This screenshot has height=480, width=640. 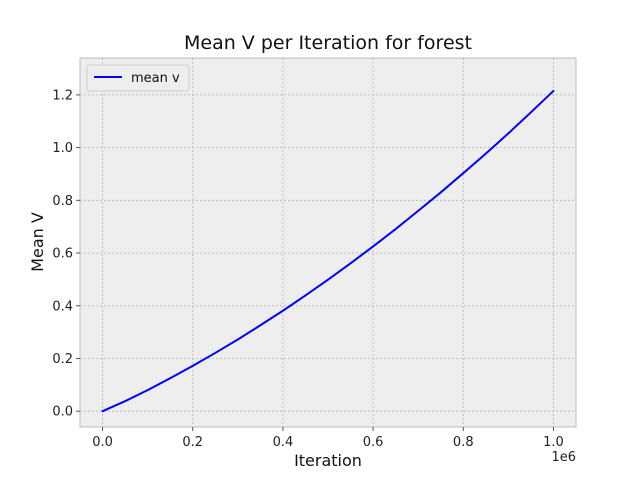 I want to click on y-tick-label: 1.2, so click(x=62, y=95).